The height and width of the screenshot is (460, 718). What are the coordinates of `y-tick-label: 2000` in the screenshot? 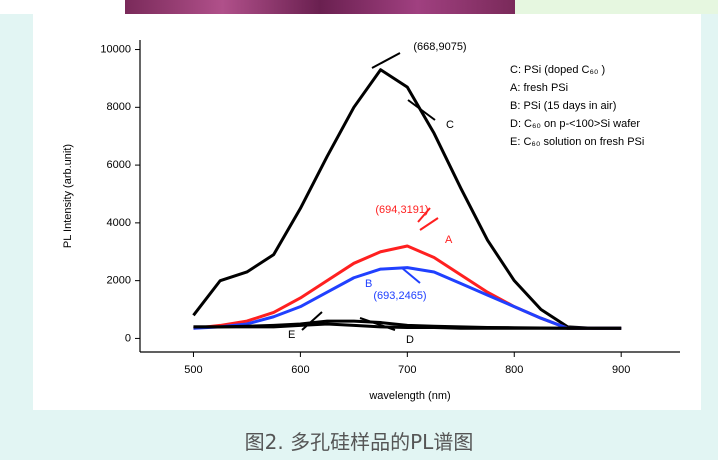 It's located at (119, 281).